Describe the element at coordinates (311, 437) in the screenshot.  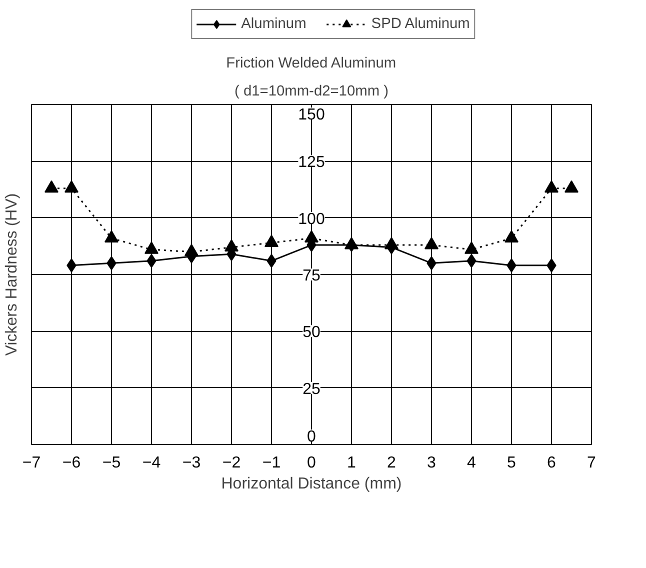
I see `y-tick-label: 0` at that location.